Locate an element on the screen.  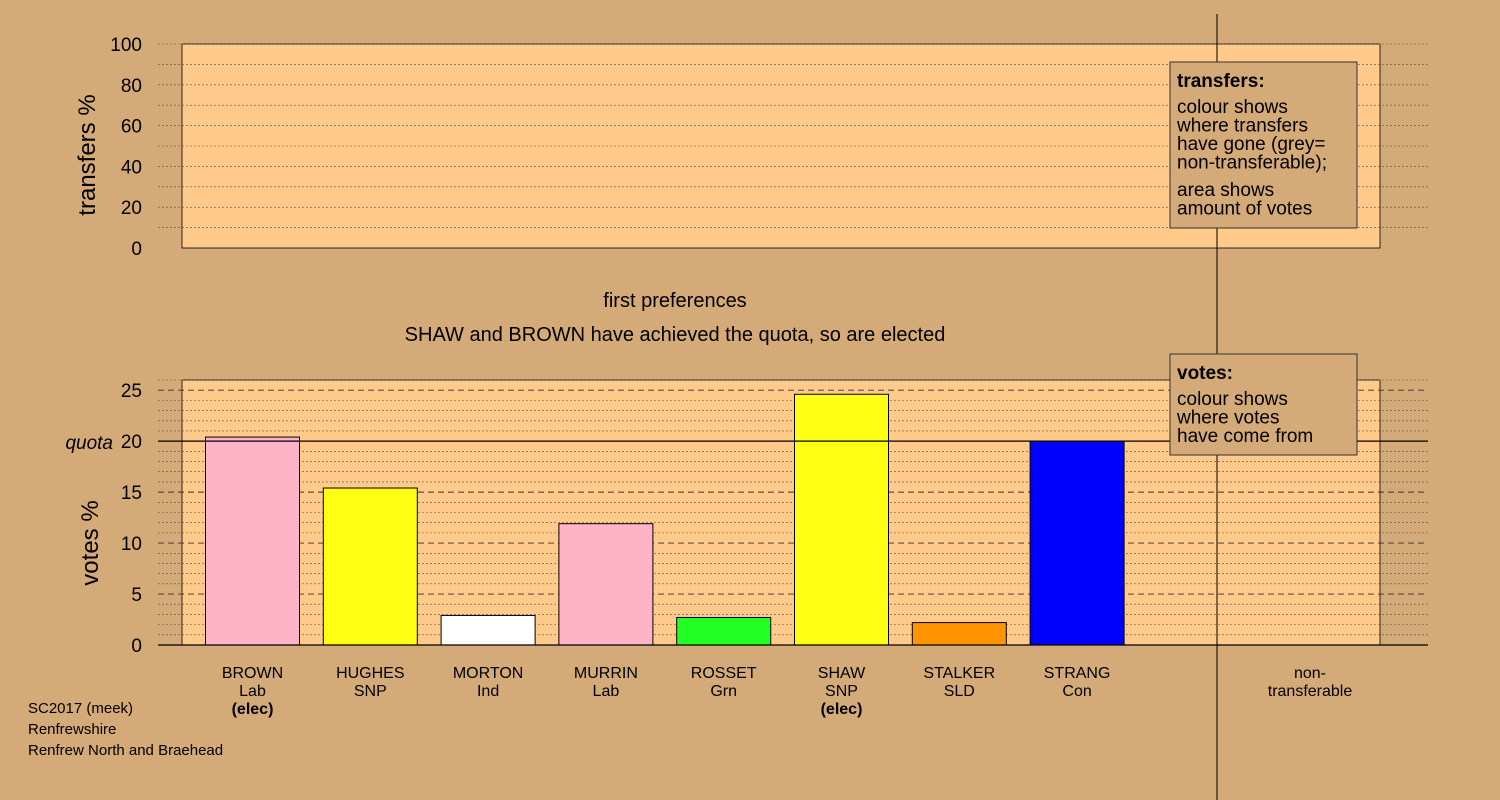
candidate-name: BROWN is located at coordinates (252, 673).